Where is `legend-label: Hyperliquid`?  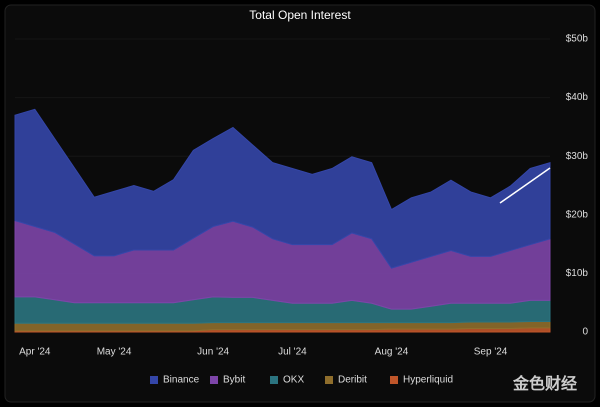 legend-label: Hyperliquid is located at coordinates (428, 380).